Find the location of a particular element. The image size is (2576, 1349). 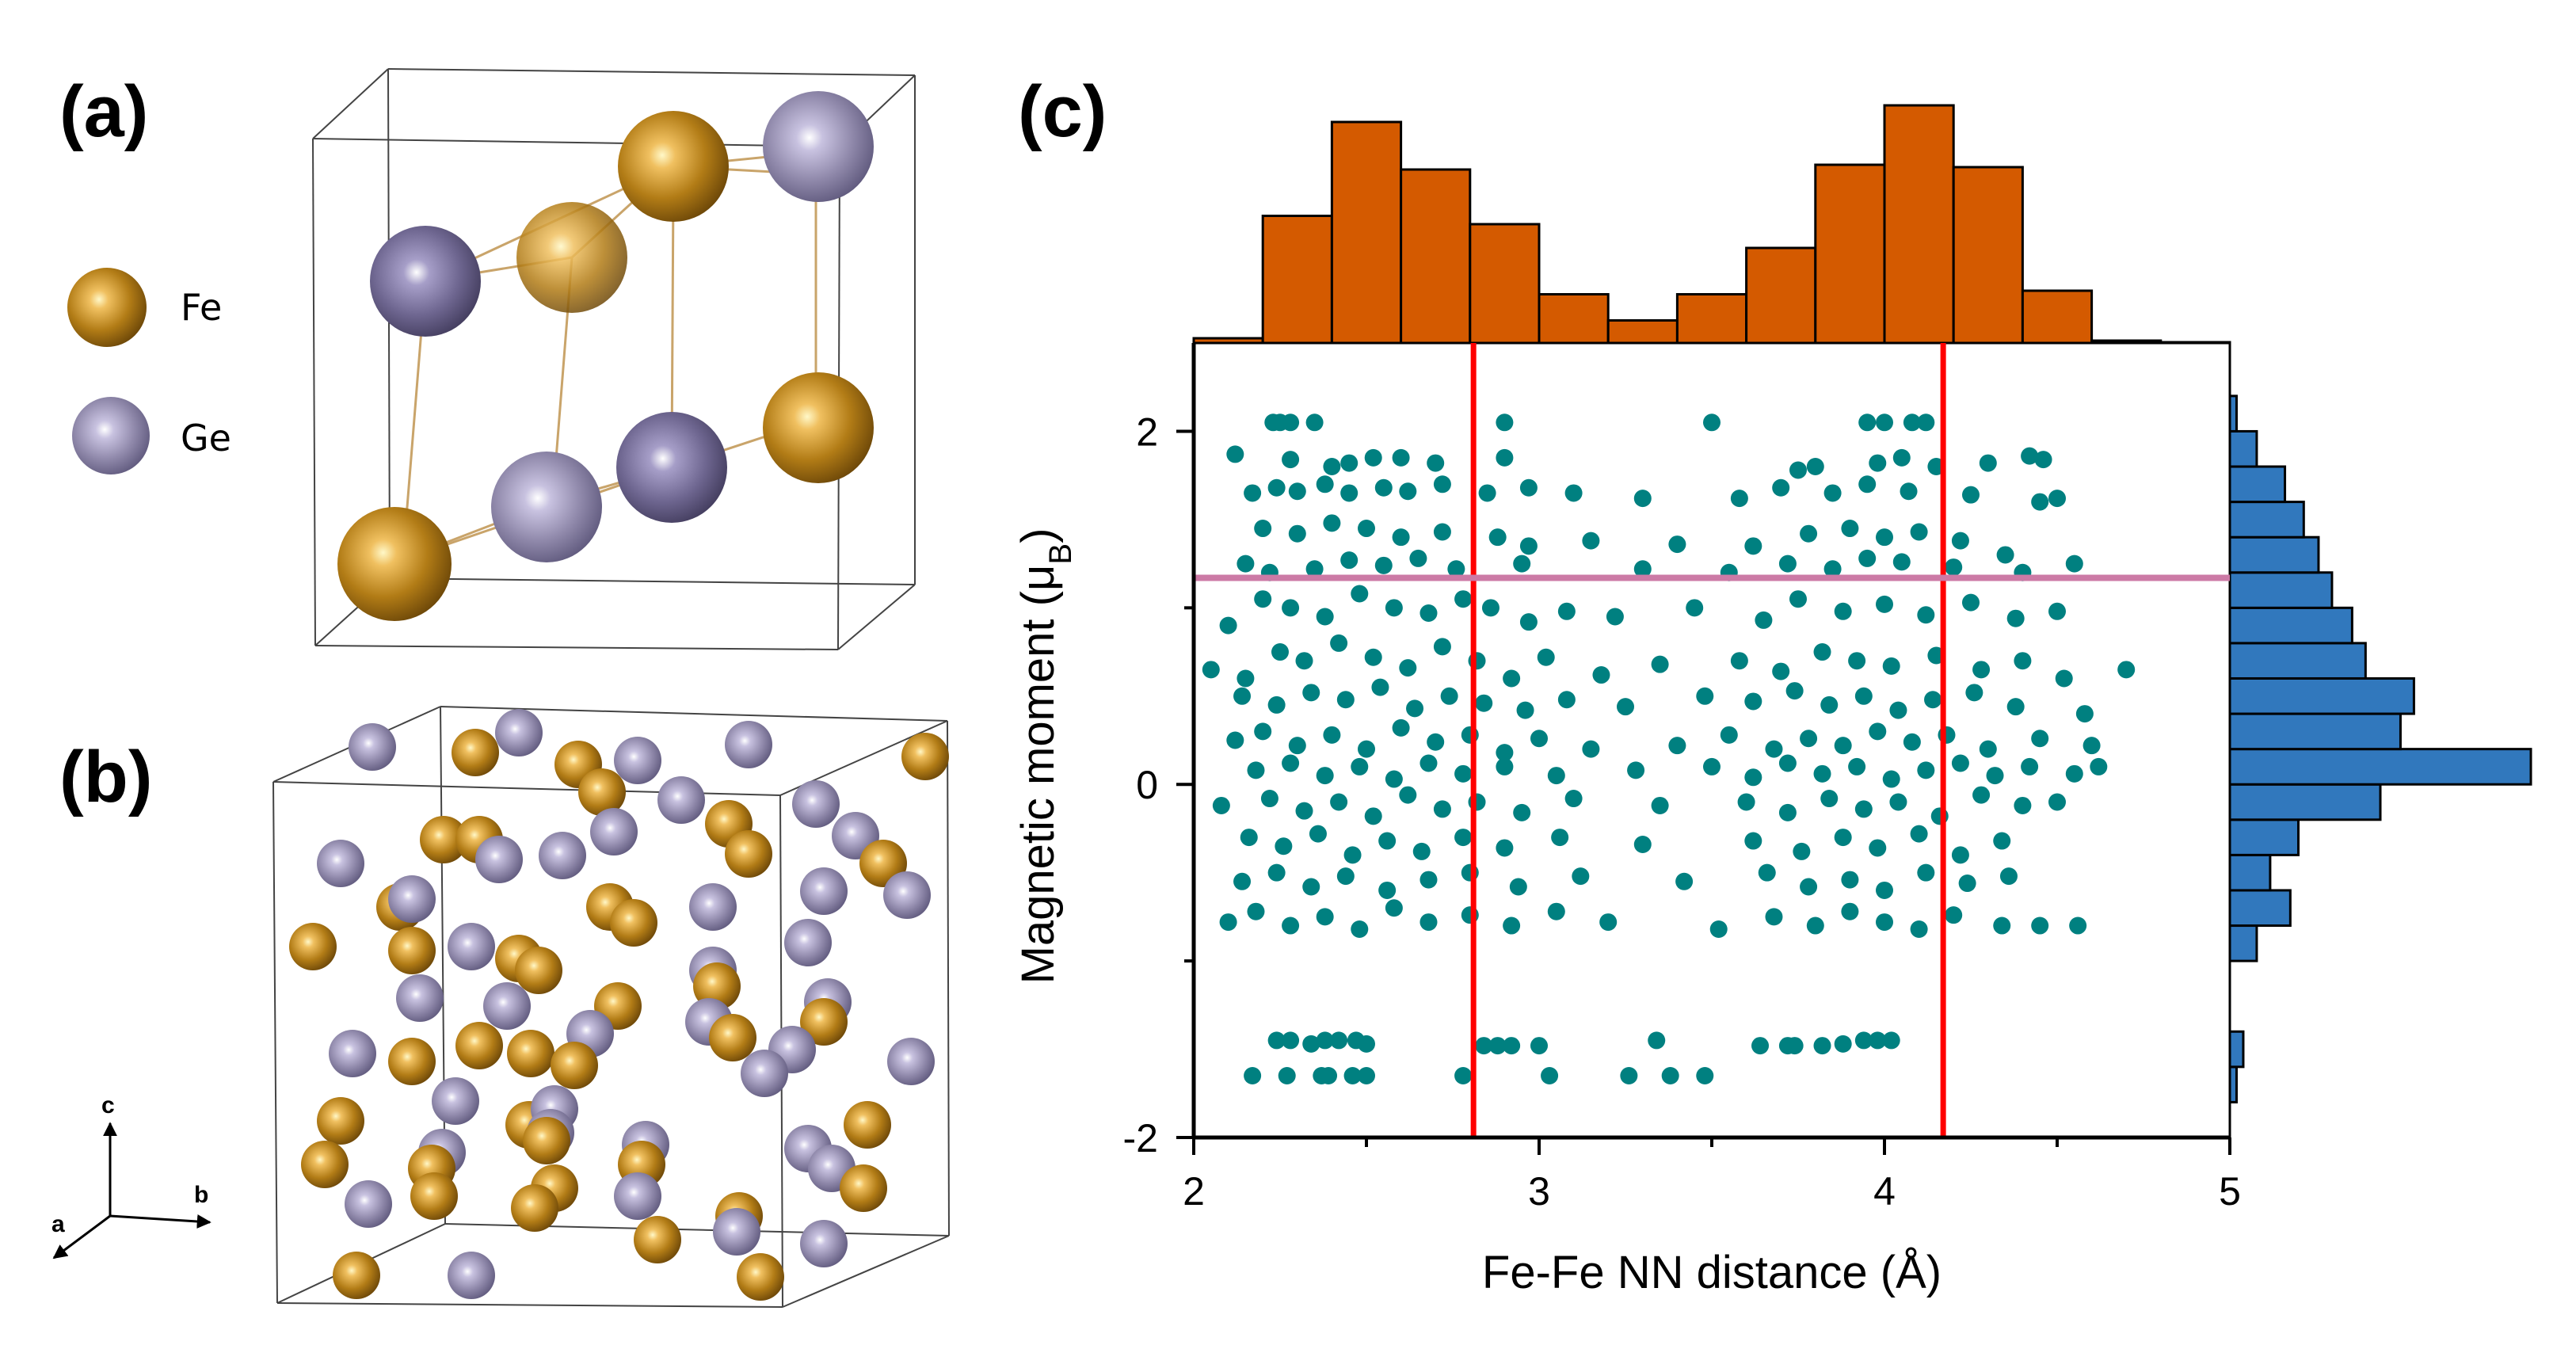

triad-b-arrow is located at coordinates (160, 1221).